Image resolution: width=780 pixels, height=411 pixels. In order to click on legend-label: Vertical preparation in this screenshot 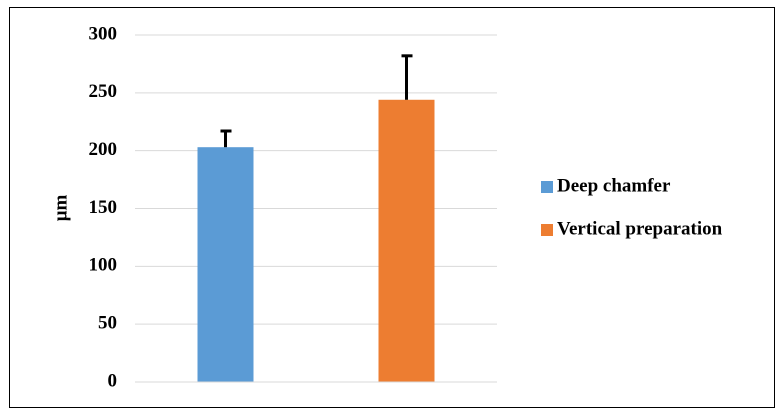, I will do `click(640, 228)`.